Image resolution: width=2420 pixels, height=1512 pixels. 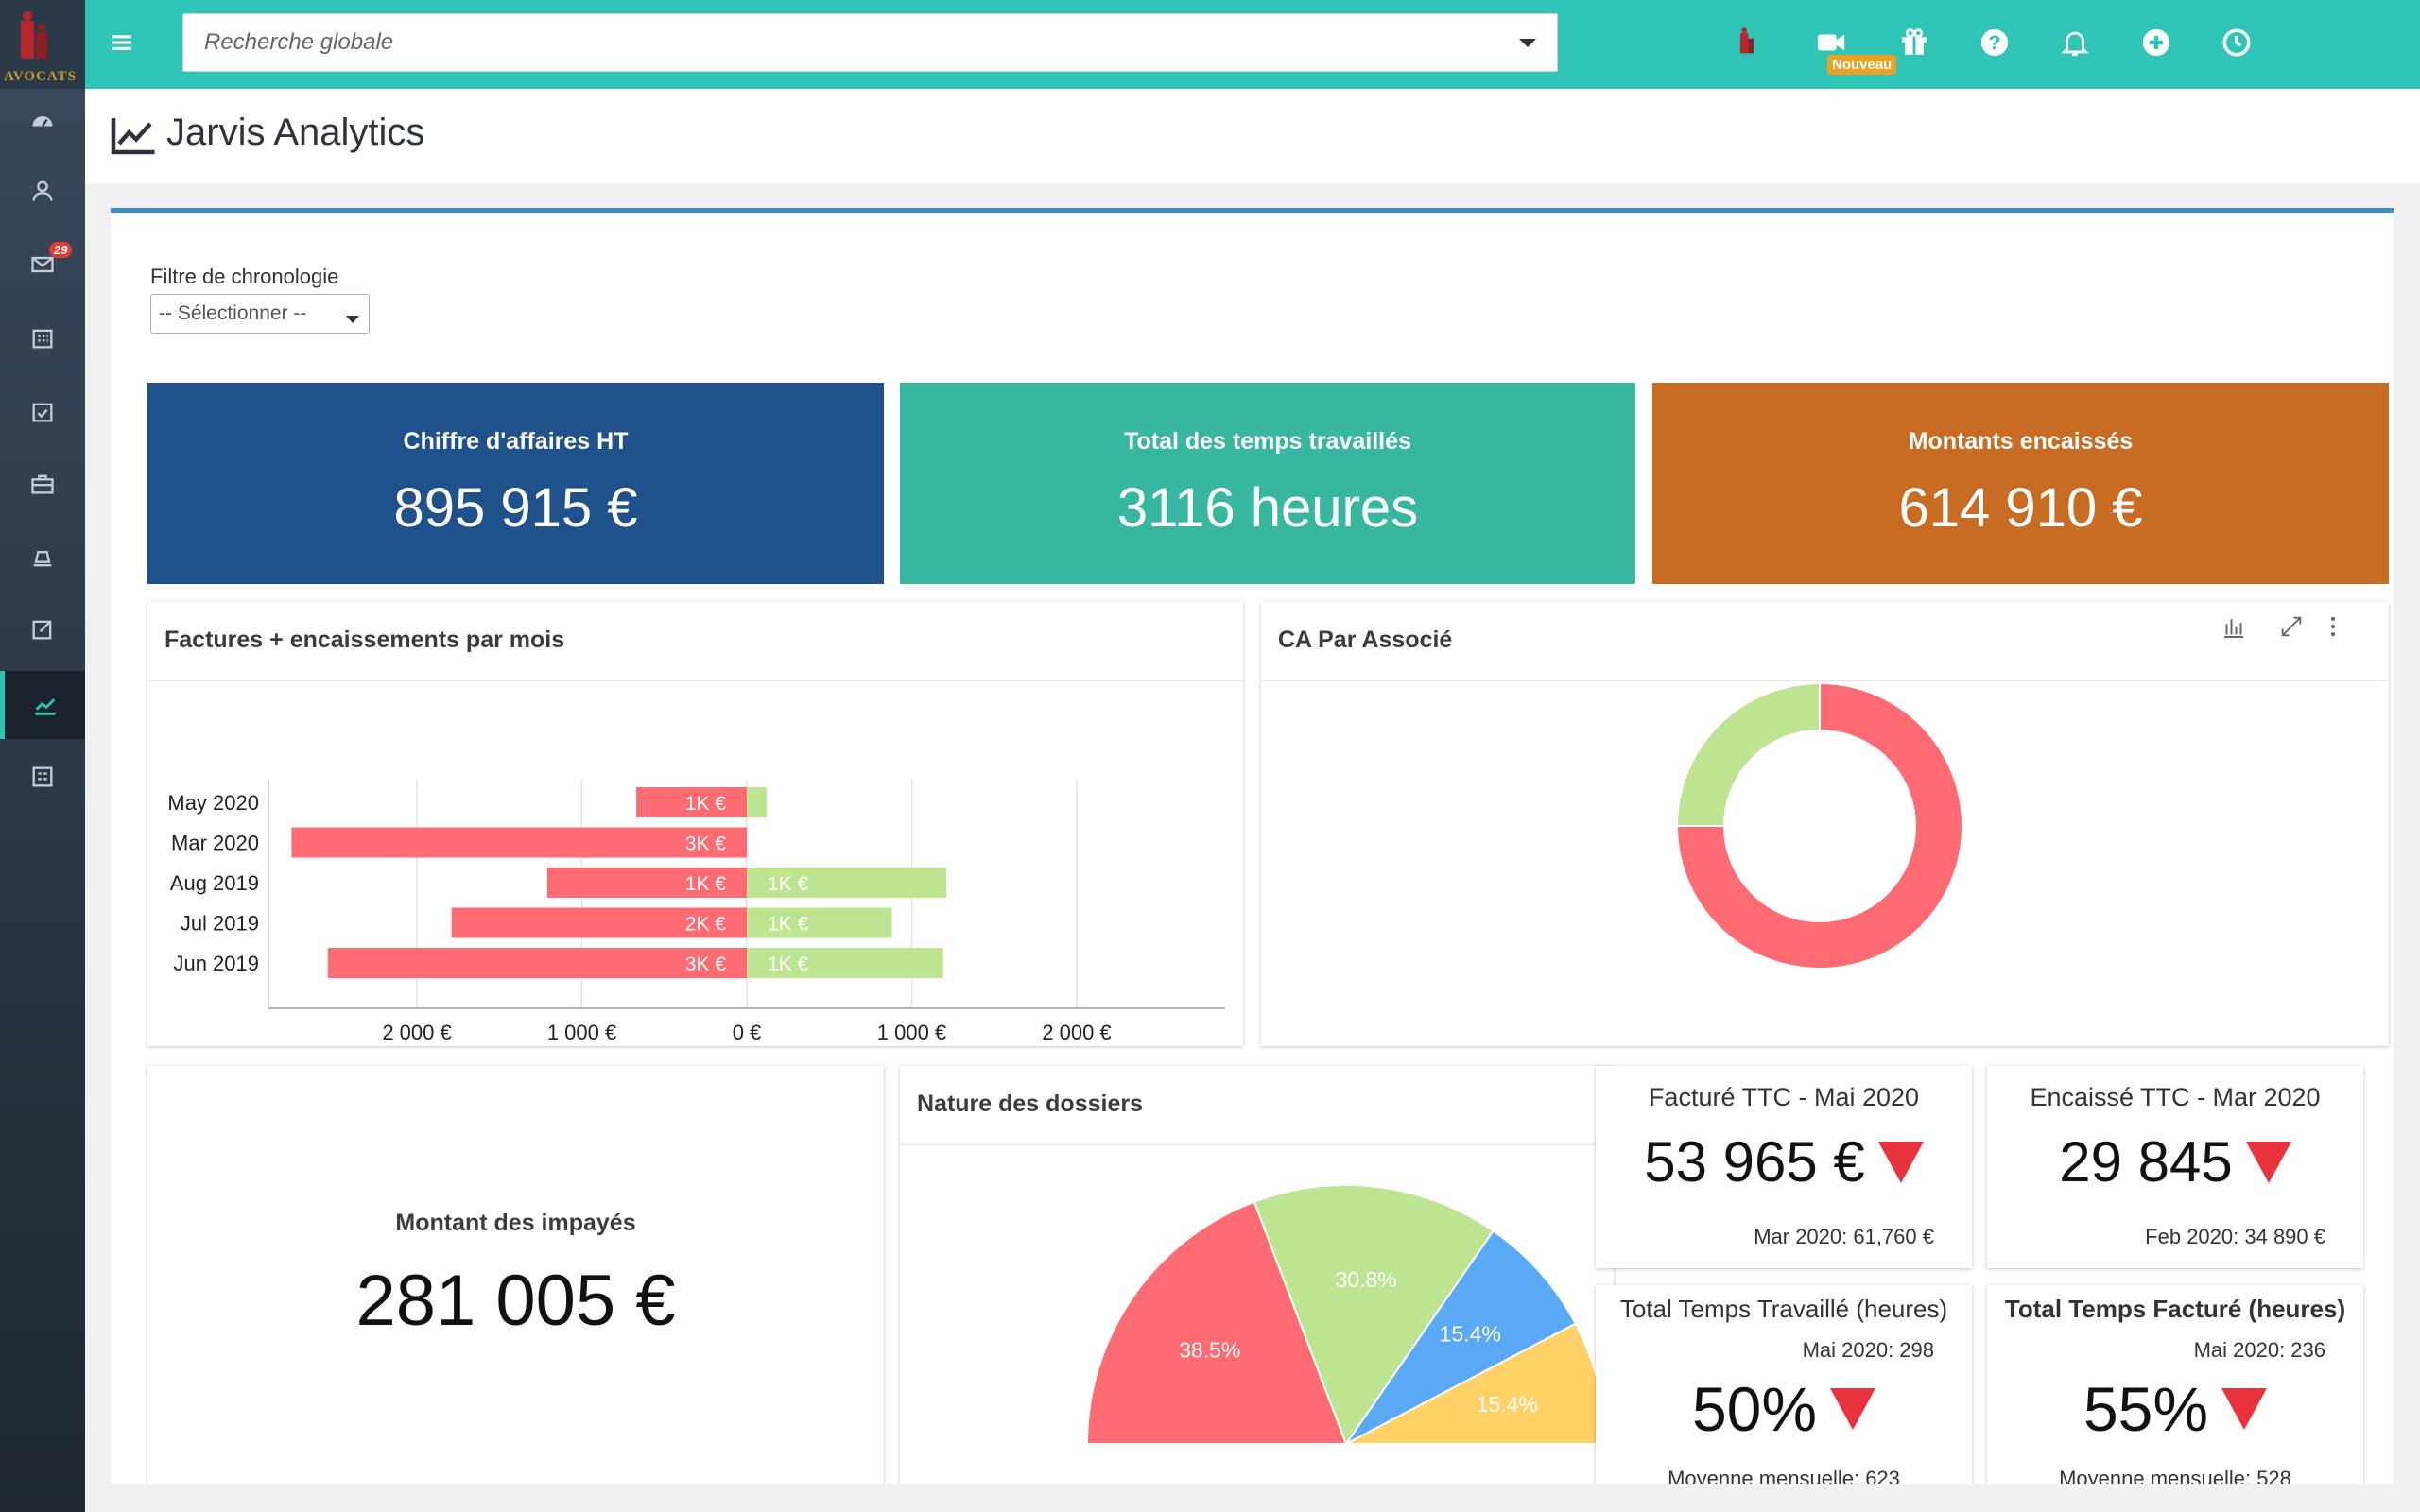 I want to click on help-icon: ?, so click(x=1994, y=42).